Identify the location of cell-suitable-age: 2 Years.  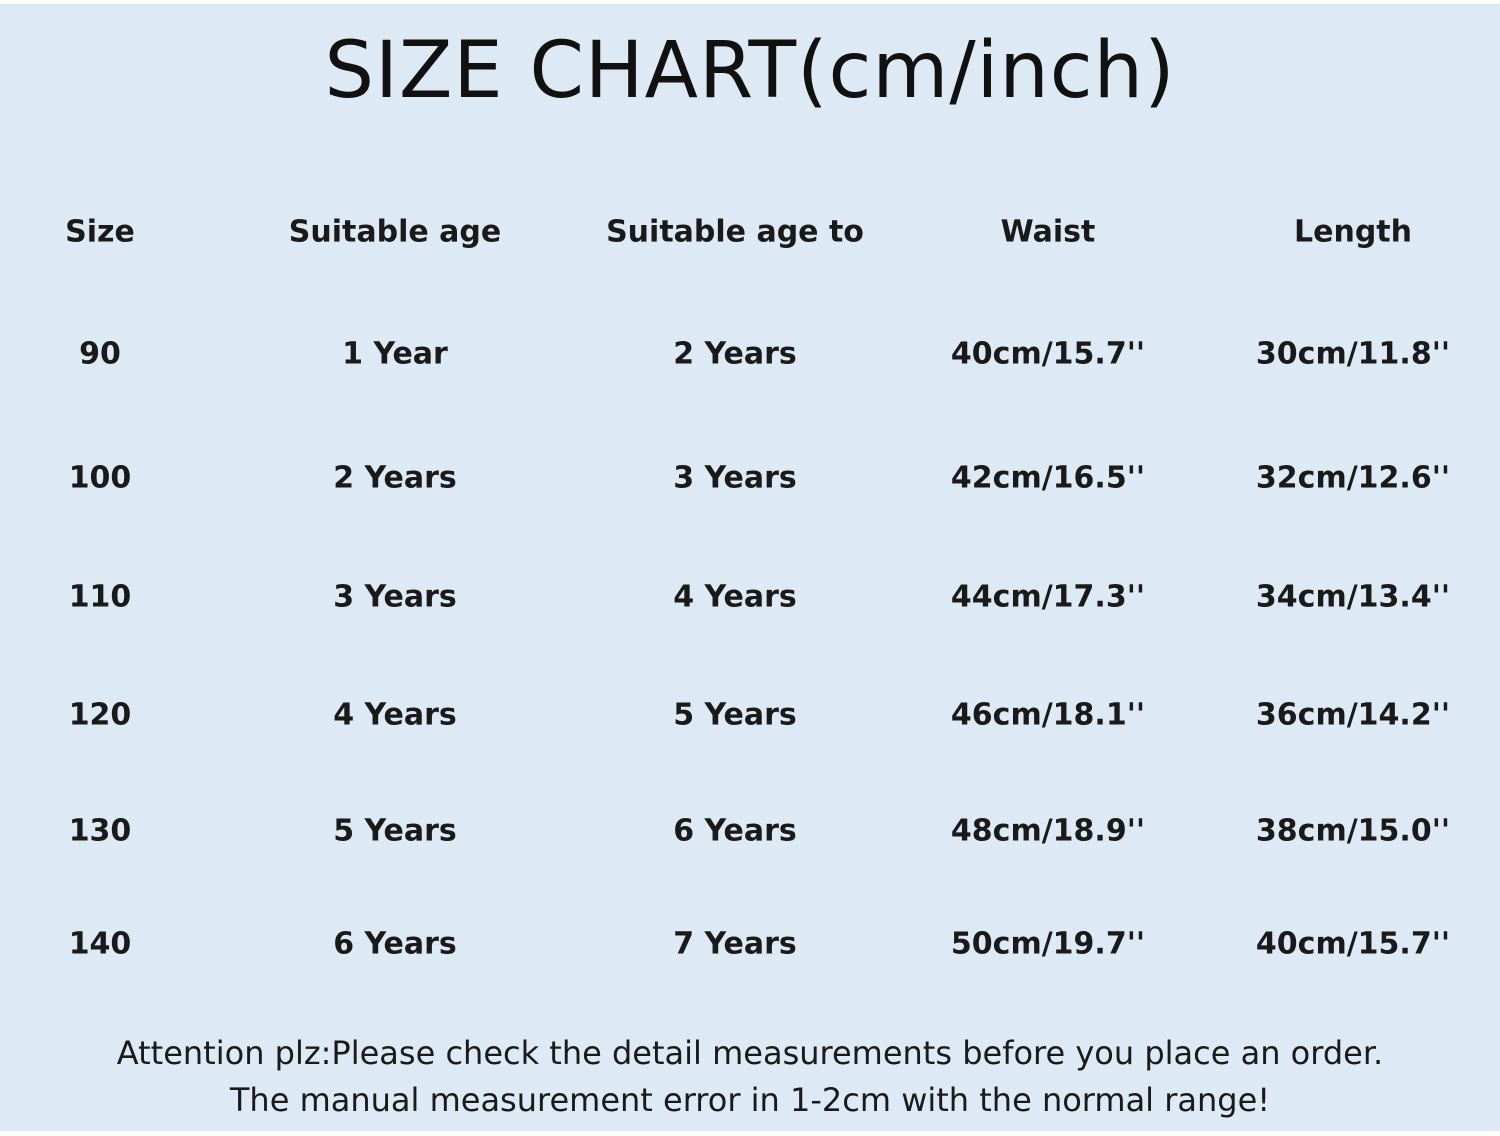
(395, 478).